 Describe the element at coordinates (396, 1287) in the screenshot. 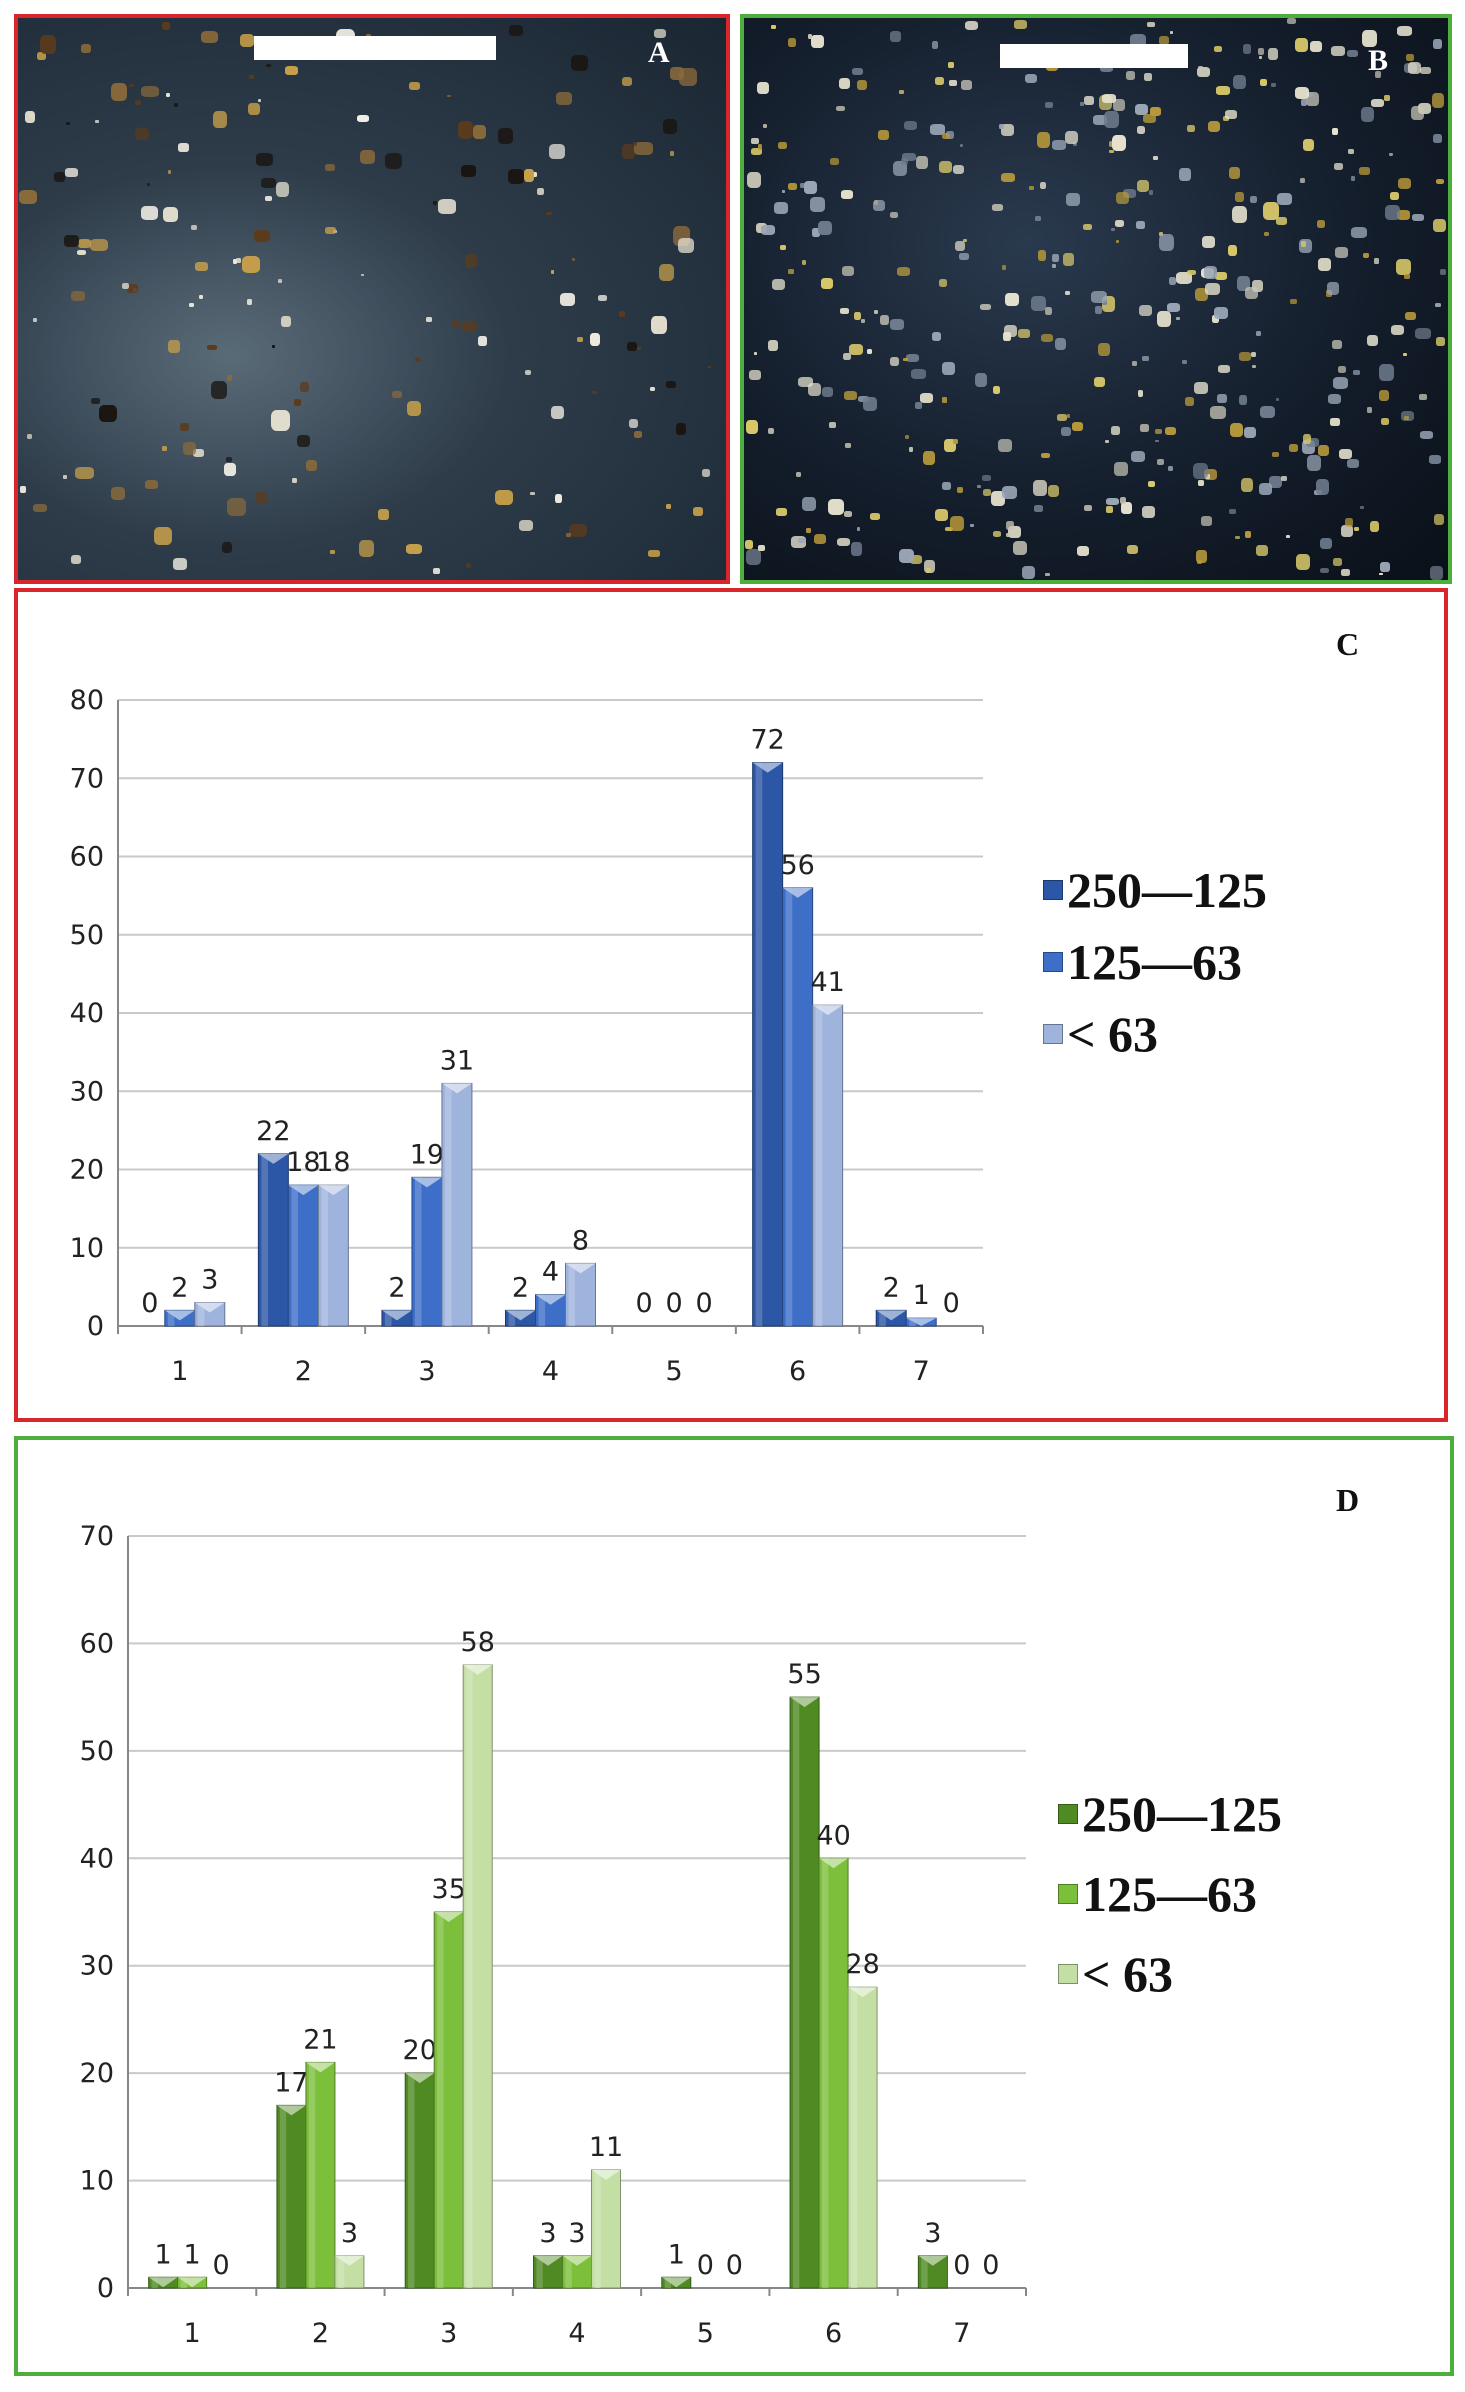

I see `data-label: 2` at that location.